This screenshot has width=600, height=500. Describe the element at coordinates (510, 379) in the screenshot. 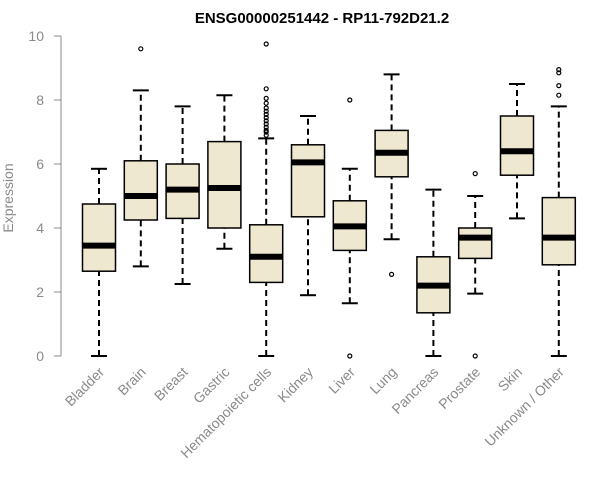

I see `x-tick-label: Skin` at that location.